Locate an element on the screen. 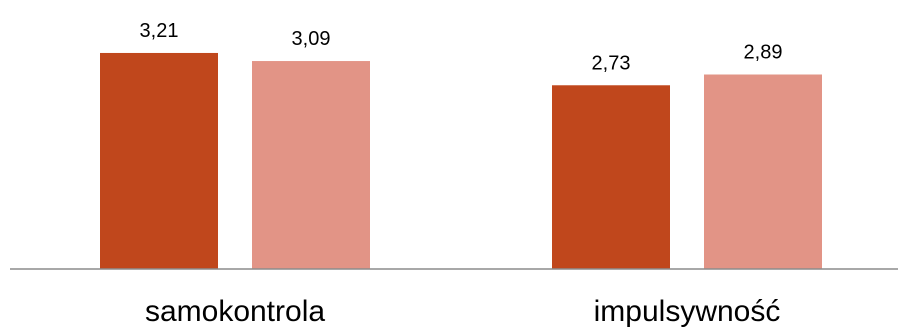 The height and width of the screenshot is (333, 908). value-label-impulsywność-series-2: 2,89 is located at coordinates (763, 53).